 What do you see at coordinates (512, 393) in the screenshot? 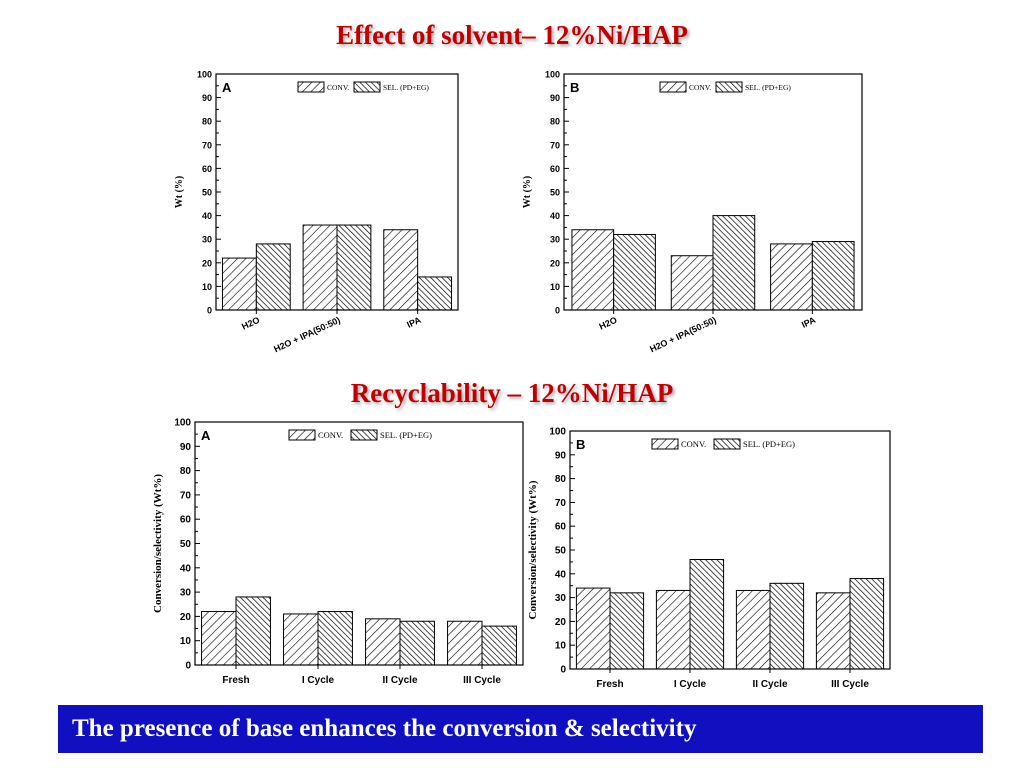
I see `section-title-recyclability: Recyclability – 12%Ni/HAP` at bounding box center [512, 393].